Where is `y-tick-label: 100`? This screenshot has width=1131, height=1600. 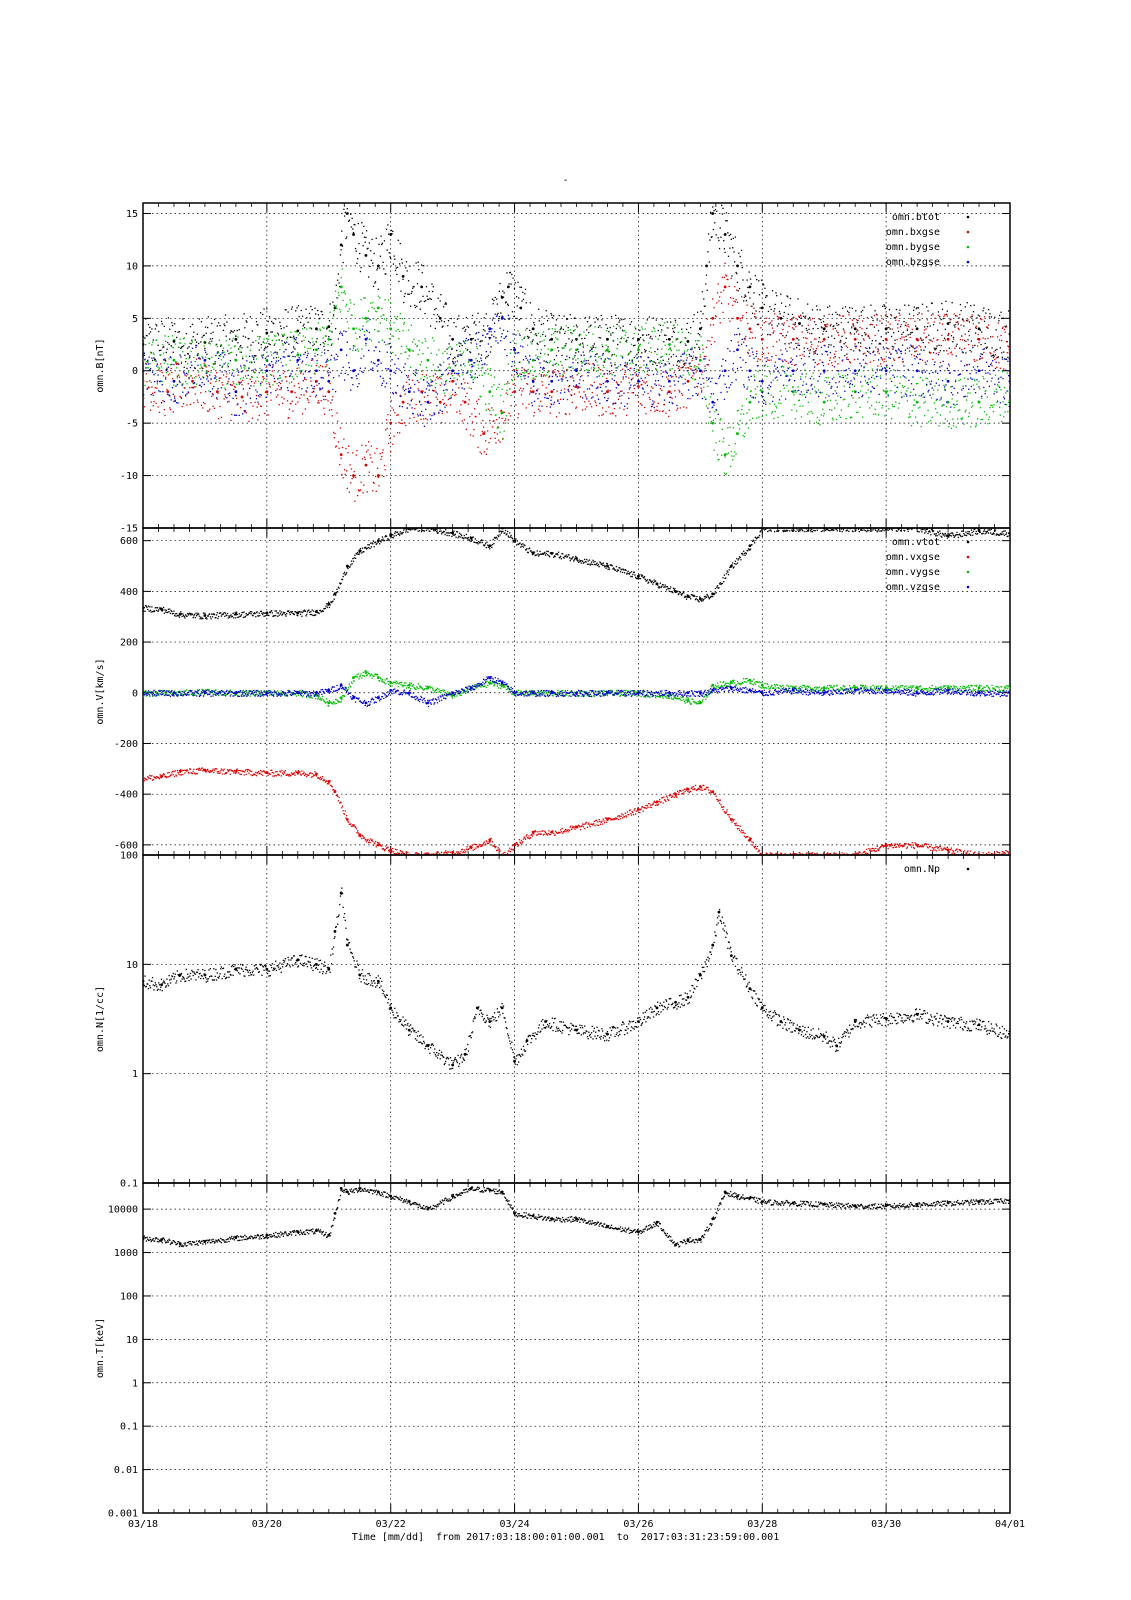
y-tick-label: 100 is located at coordinates (129, 856).